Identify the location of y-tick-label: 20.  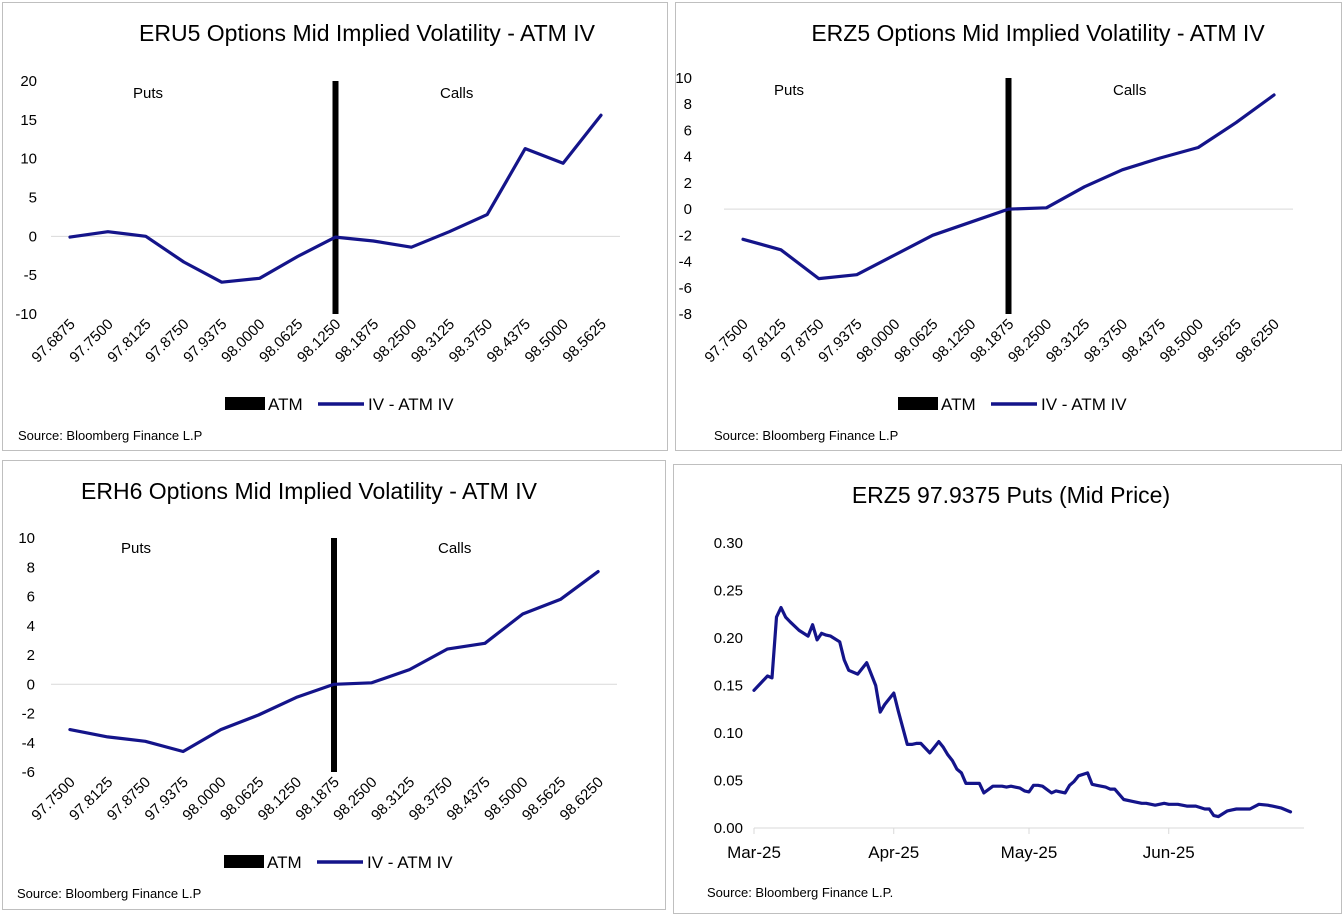
(28, 81).